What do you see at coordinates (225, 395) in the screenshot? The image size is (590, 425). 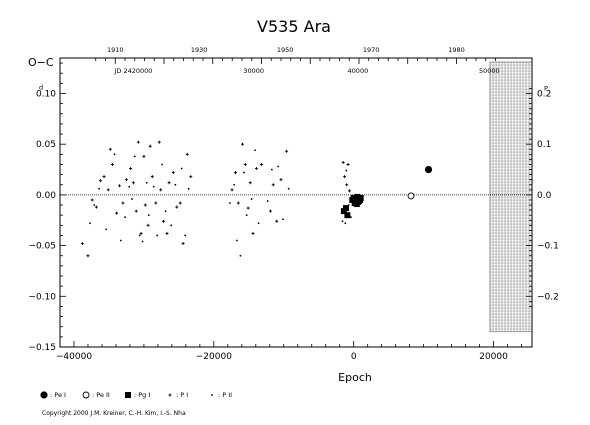 I see `legend-label-pii: : P II` at bounding box center [225, 395].